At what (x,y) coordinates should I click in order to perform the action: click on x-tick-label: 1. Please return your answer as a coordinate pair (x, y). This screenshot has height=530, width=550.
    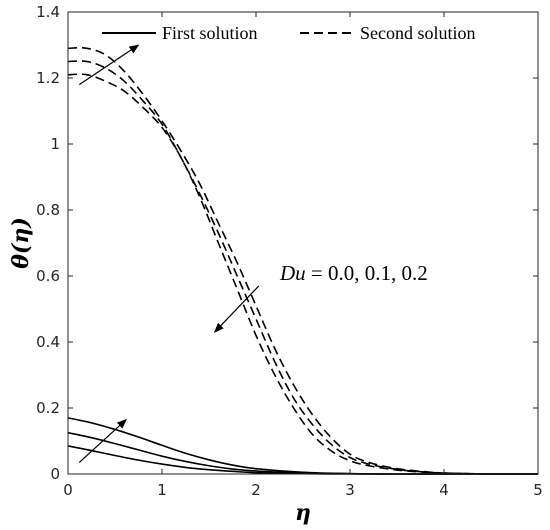
    Looking at the image, I should click on (162, 490).